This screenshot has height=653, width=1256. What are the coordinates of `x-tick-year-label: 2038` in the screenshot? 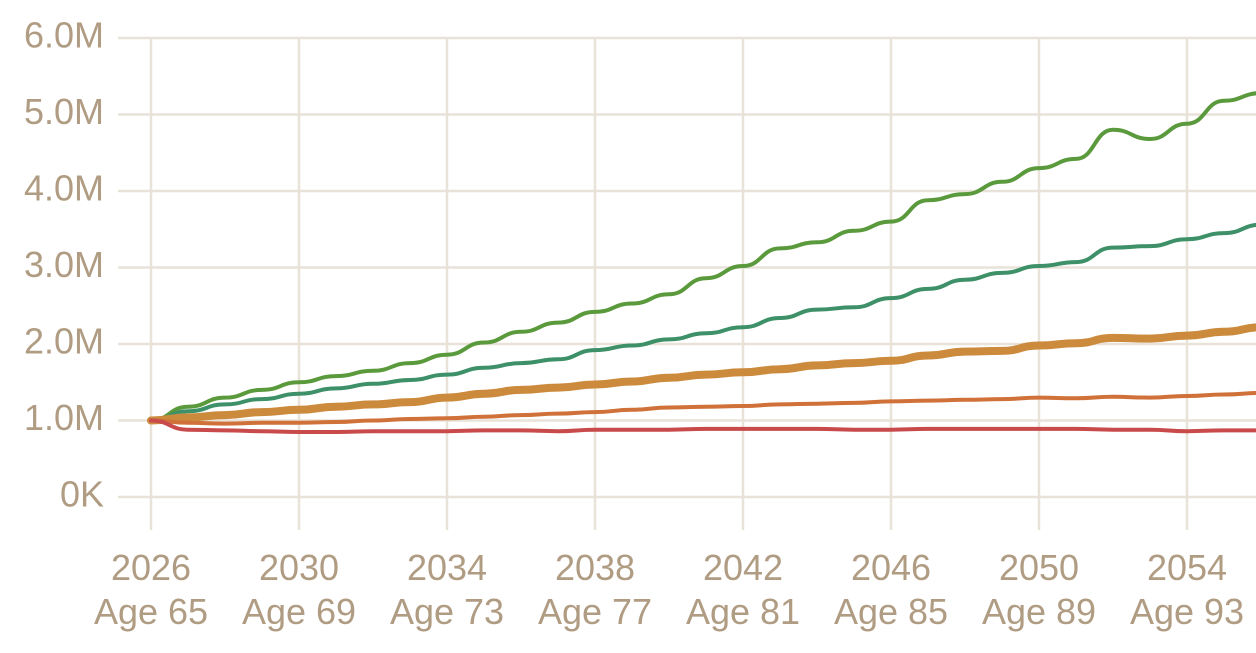 It's located at (595, 567).